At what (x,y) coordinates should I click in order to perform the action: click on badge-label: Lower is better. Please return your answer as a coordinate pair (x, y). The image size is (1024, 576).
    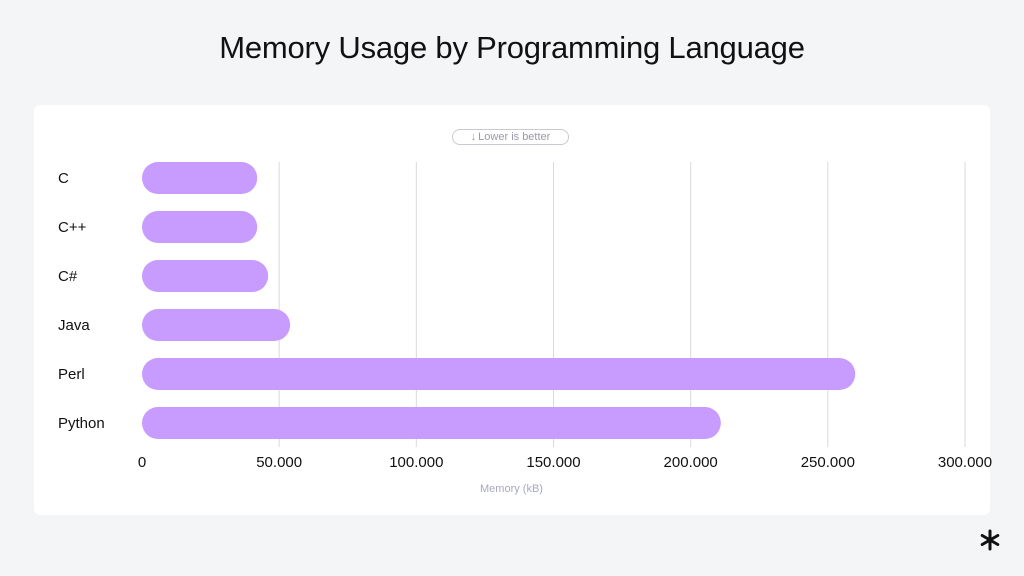
    Looking at the image, I should click on (514, 137).